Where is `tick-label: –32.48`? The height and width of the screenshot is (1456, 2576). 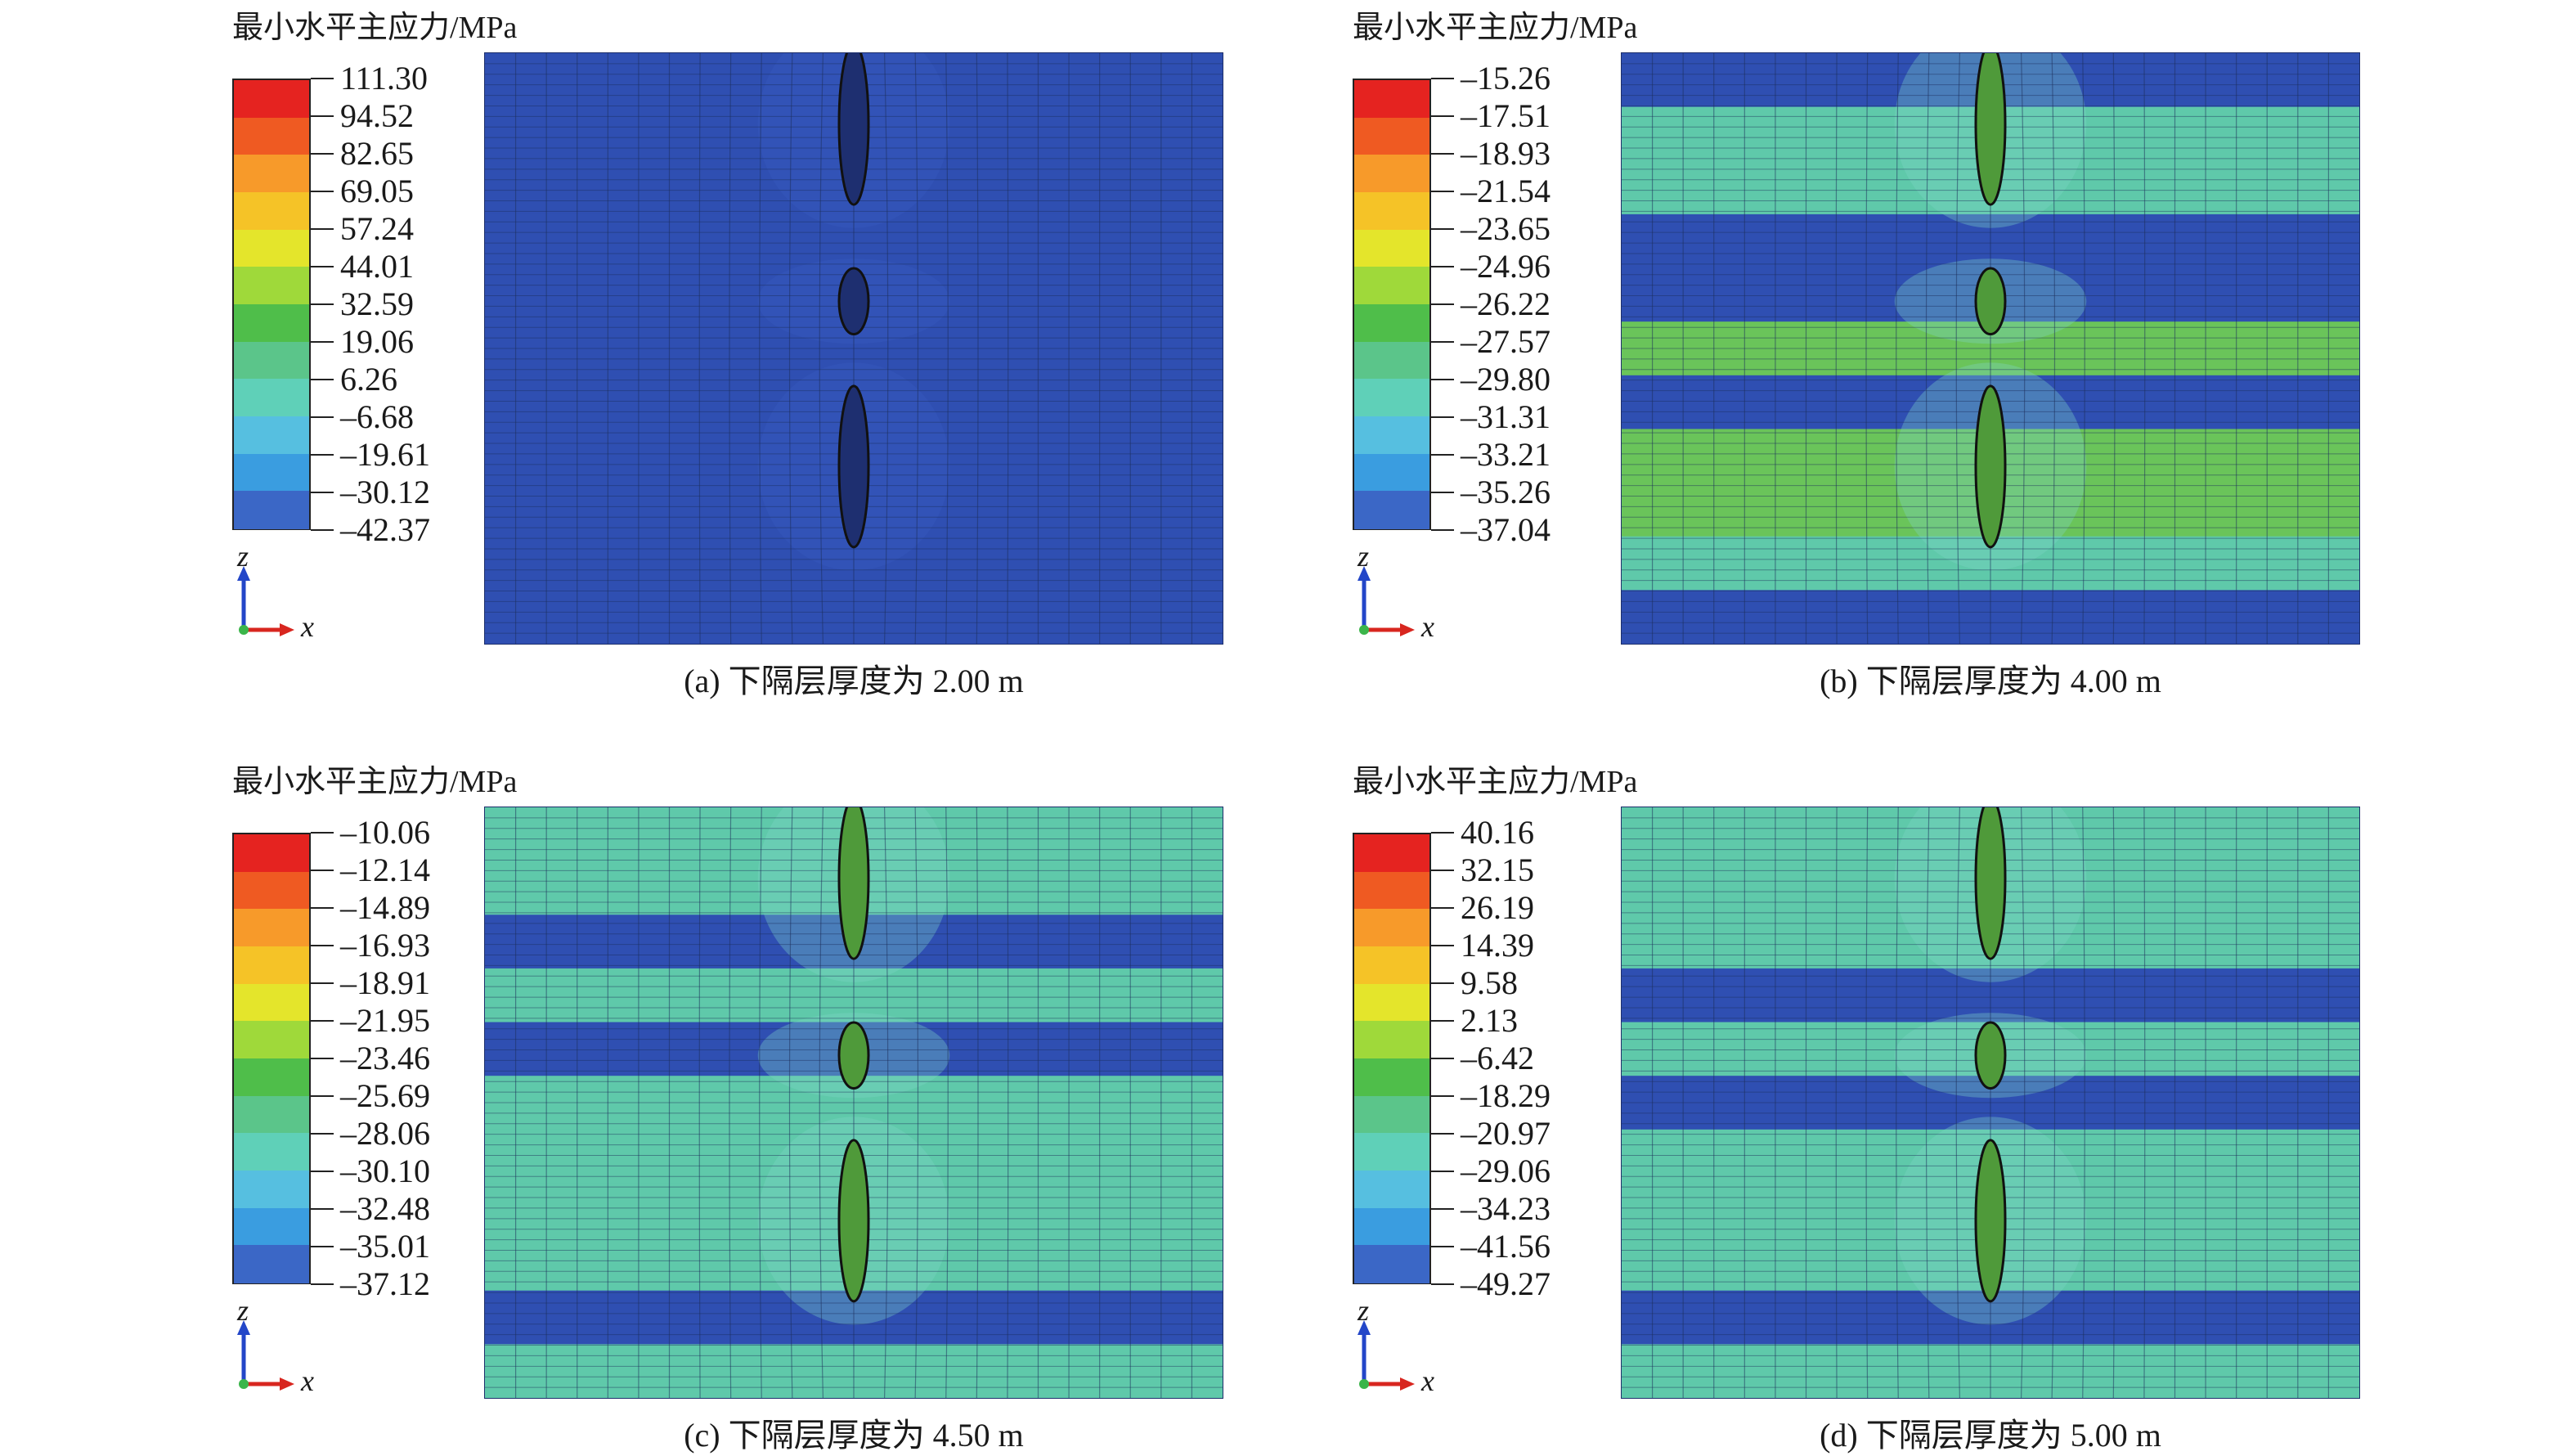
tick-label: –32.48 is located at coordinates (385, 1209).